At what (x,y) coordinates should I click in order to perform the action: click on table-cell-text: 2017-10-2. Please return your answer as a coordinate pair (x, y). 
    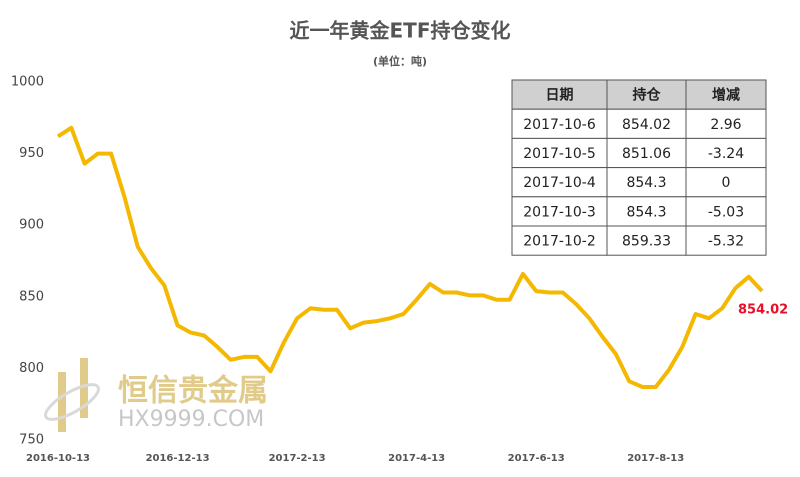
    Looking at the image, I should click on (559, 242).